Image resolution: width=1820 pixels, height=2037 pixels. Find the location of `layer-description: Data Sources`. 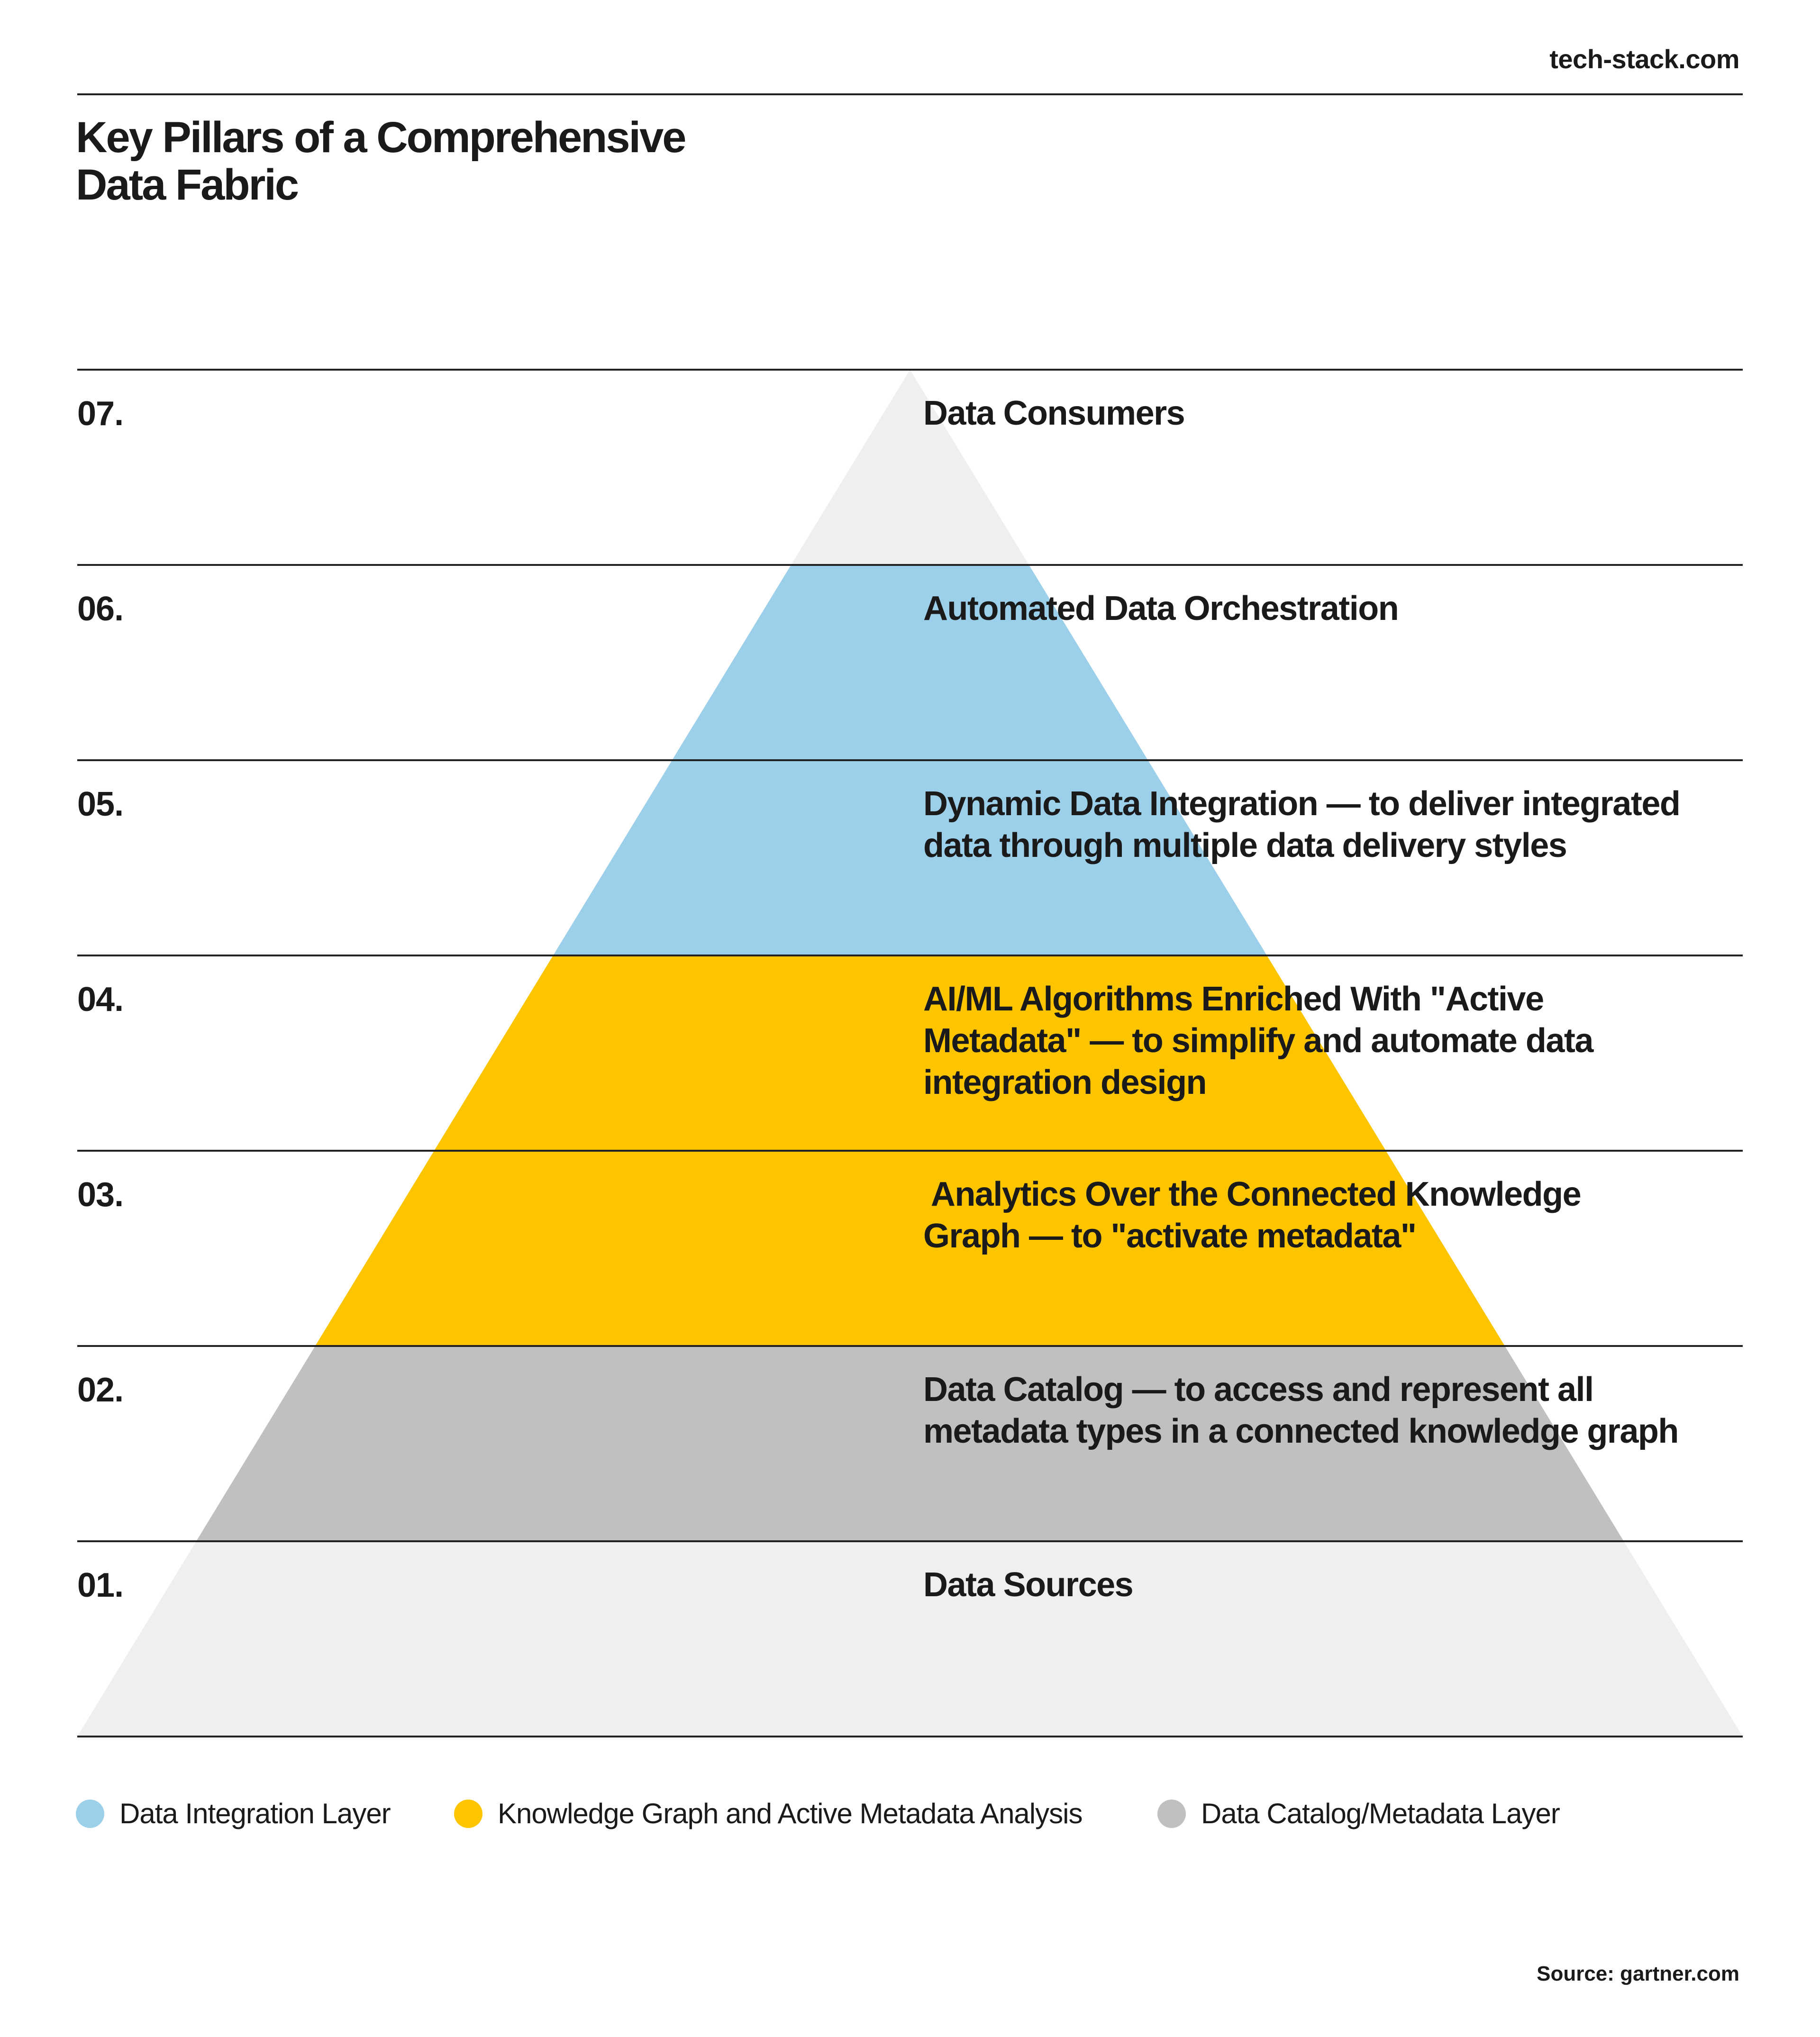

layer-description: Data Sources is located at coordinates (1326, 1585).